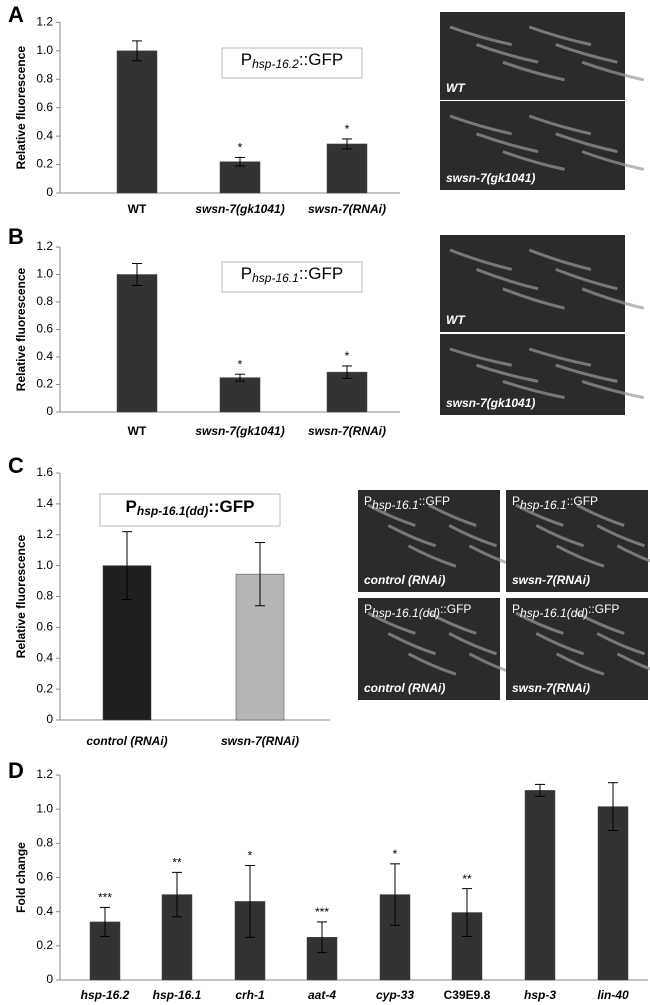 The image size is (650, 1005). I want to click on x-tick-label: swsn-7(gk1041), so click(239, 209).